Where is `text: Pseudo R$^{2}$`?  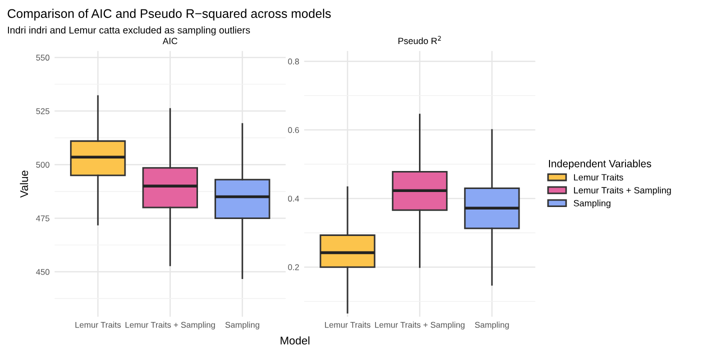
text: Pseudo R$^{2}$ is located at coordinates (419, 40).